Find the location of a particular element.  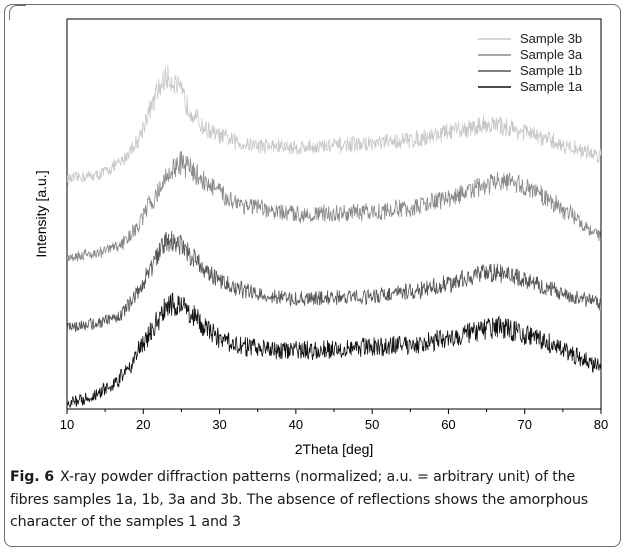

legend-label-sample-1a: Sample 1a is located at coordinates (551, 86).